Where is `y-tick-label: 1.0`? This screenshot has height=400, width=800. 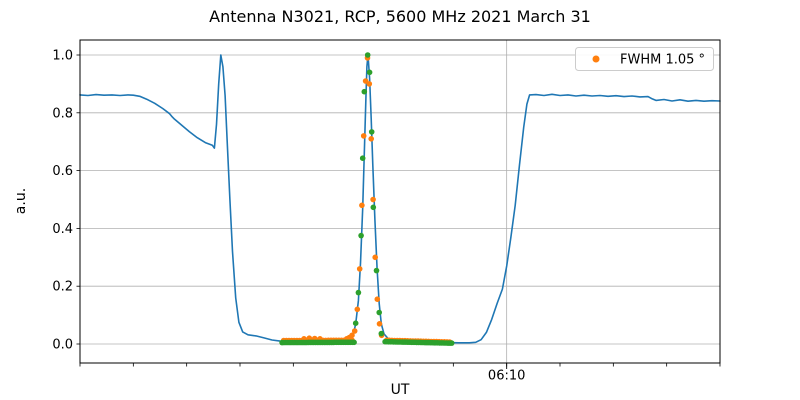
y-tick-label: 1.0 is located at coordinates (62, 56).